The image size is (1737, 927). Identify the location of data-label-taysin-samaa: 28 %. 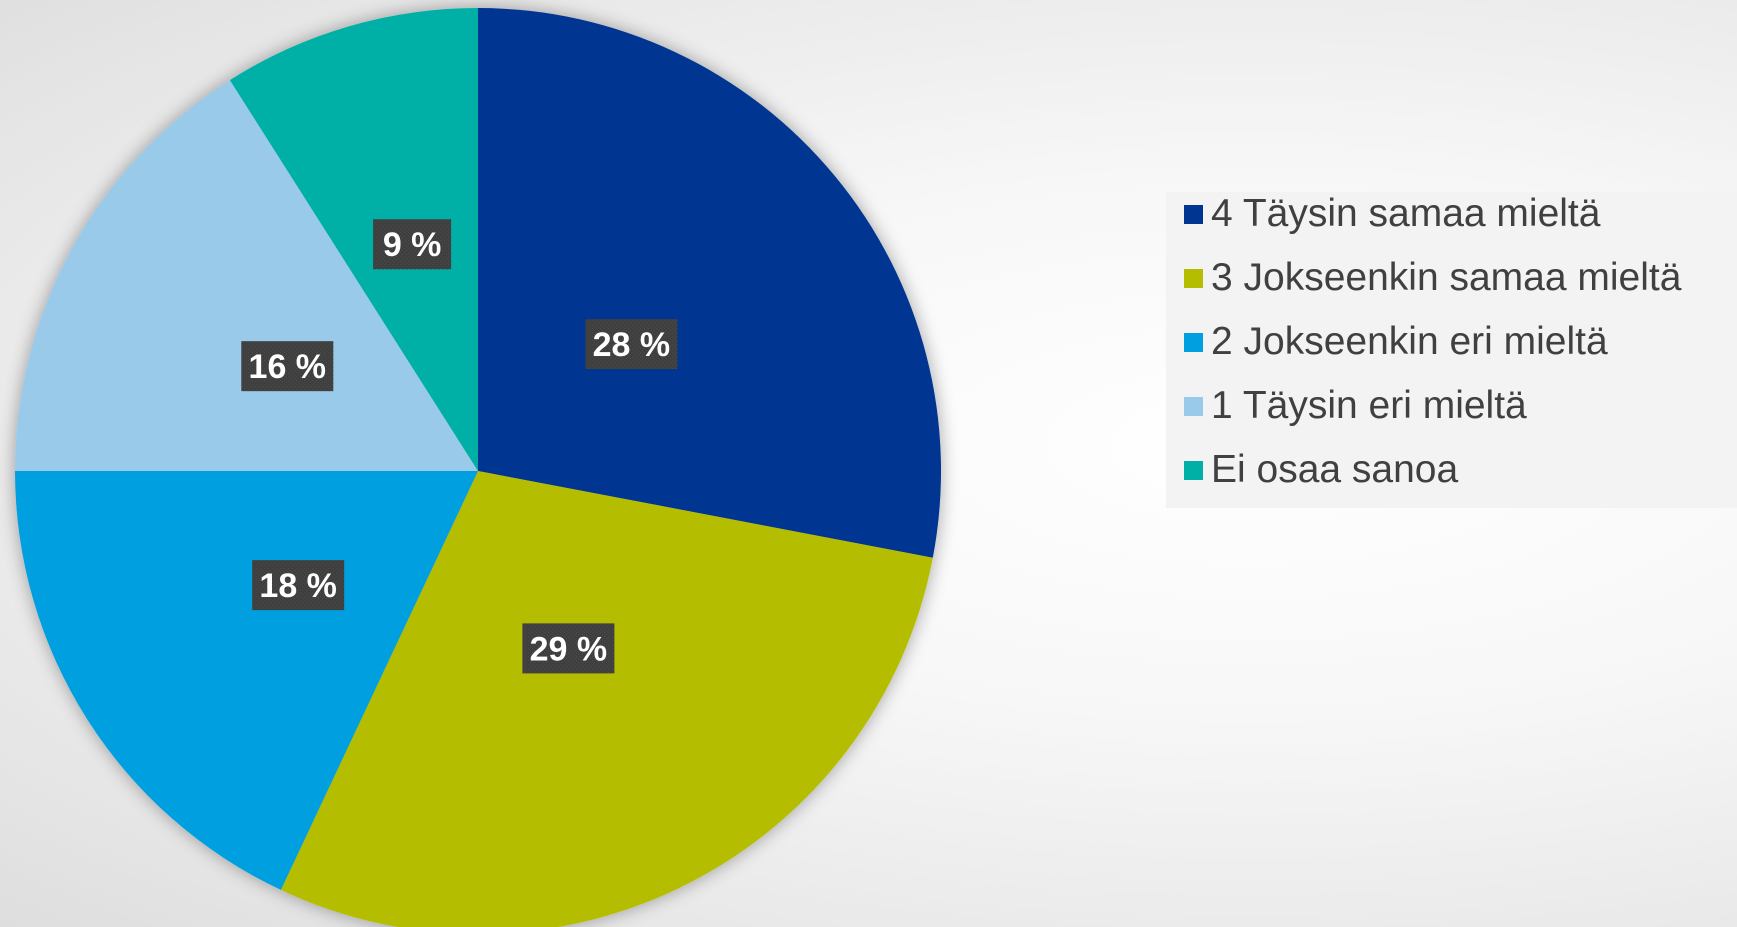
(631, 344).